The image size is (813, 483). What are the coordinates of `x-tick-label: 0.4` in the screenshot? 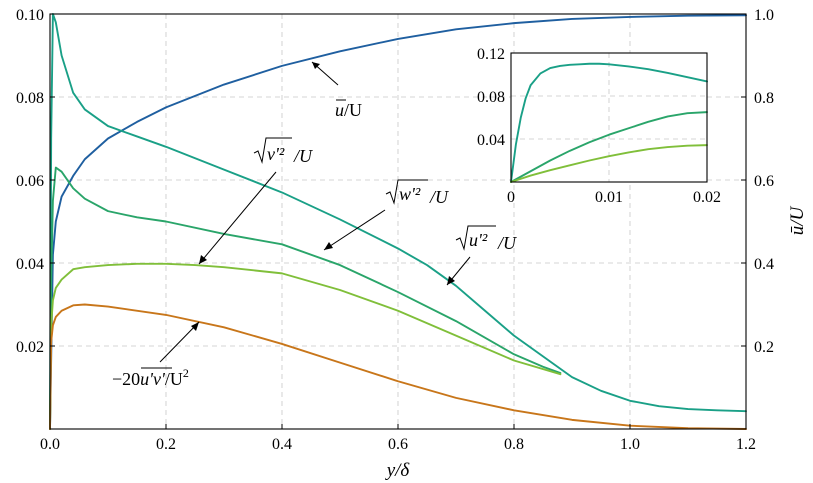 It's located at (282, 444).